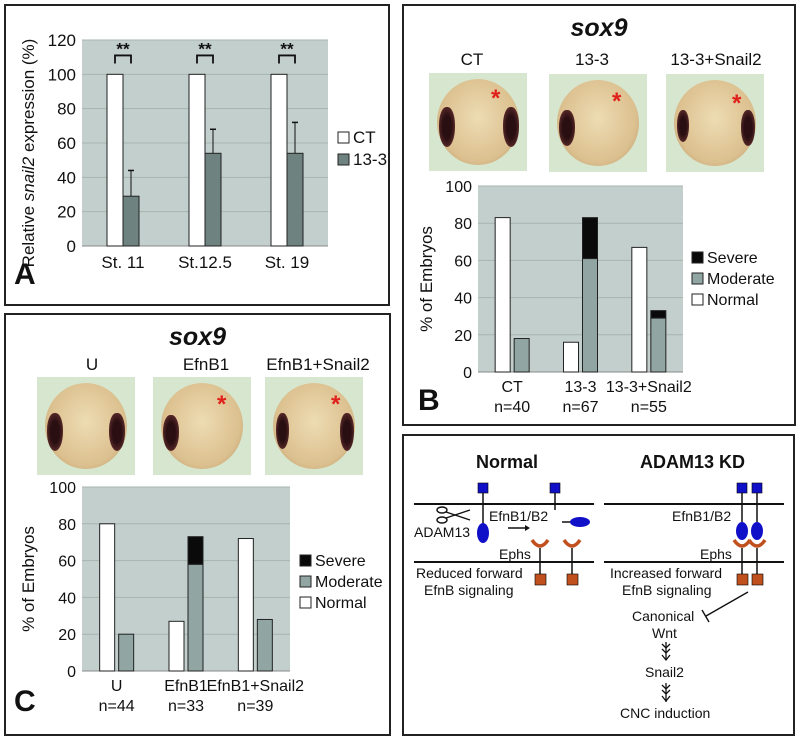  Describe the element at coordinates (716, 59) in the screenshot. I see `condition-label-b-2: 13-3+Snail2` at that location.